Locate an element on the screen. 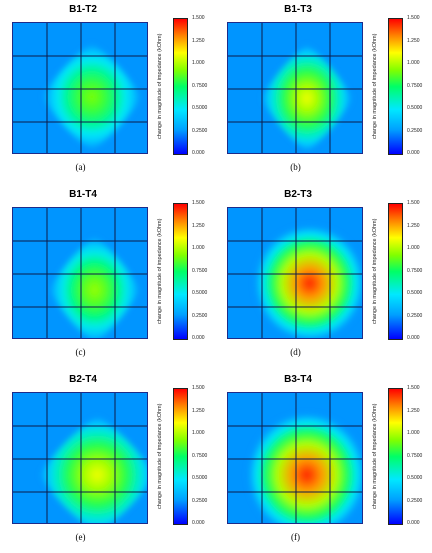  panel-caption: (b) is located at coordinates (295, 167).